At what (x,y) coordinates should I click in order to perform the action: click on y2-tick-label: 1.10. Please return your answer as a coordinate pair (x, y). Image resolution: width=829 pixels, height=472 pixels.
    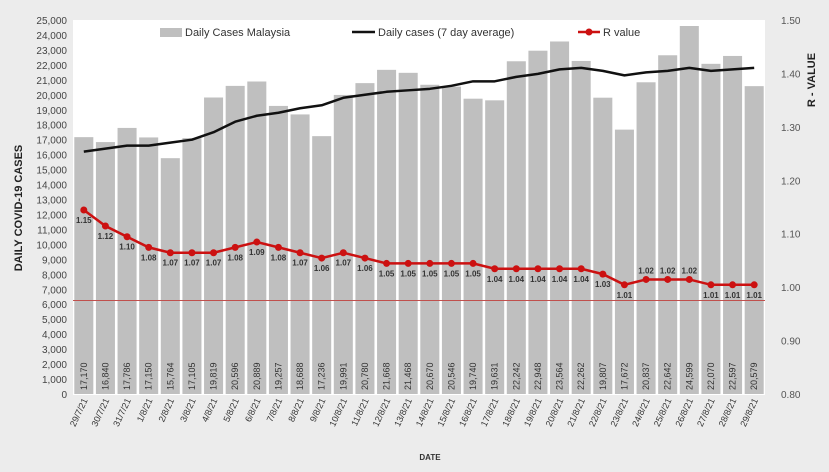
    Looking at the image, I should click on (791, 235).